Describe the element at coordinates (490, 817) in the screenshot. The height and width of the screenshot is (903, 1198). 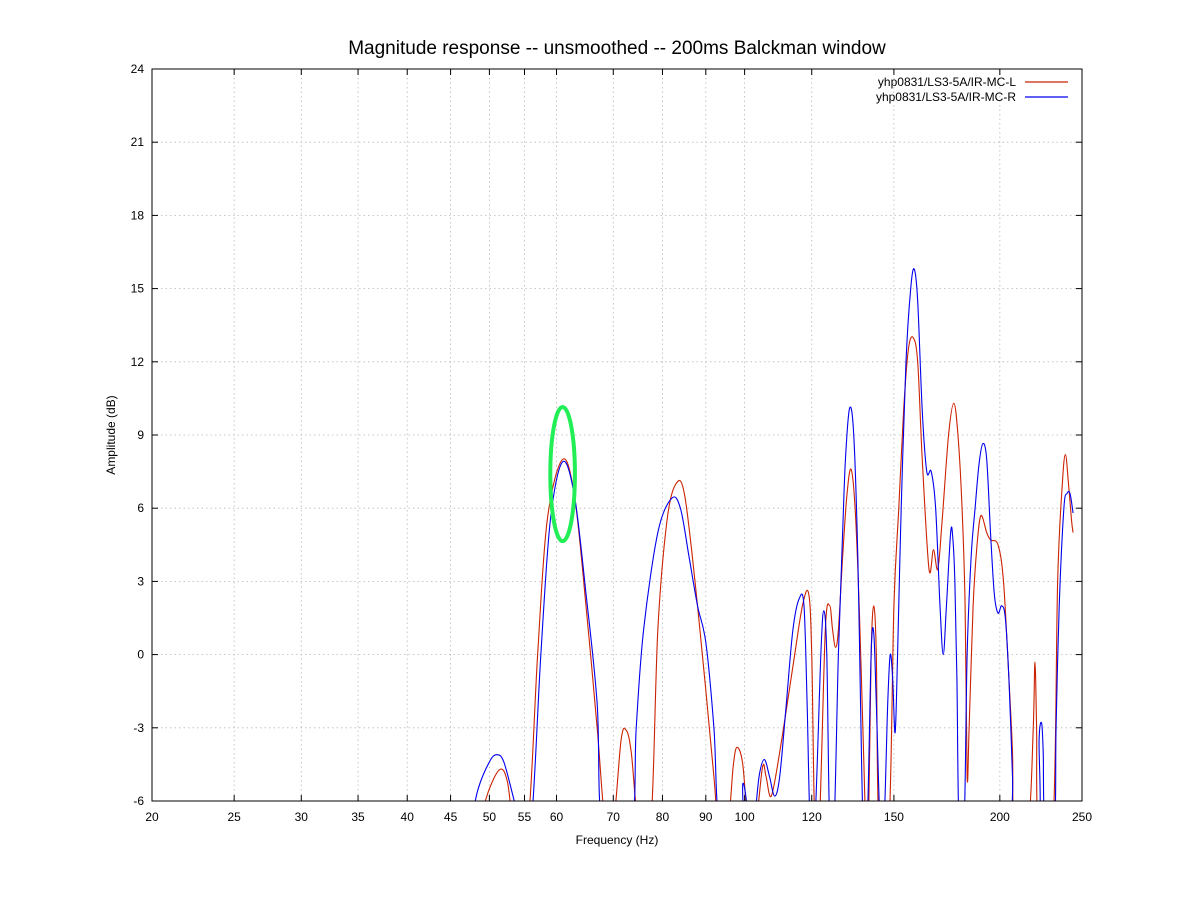
I see `x-tick-label: 50` at that location.